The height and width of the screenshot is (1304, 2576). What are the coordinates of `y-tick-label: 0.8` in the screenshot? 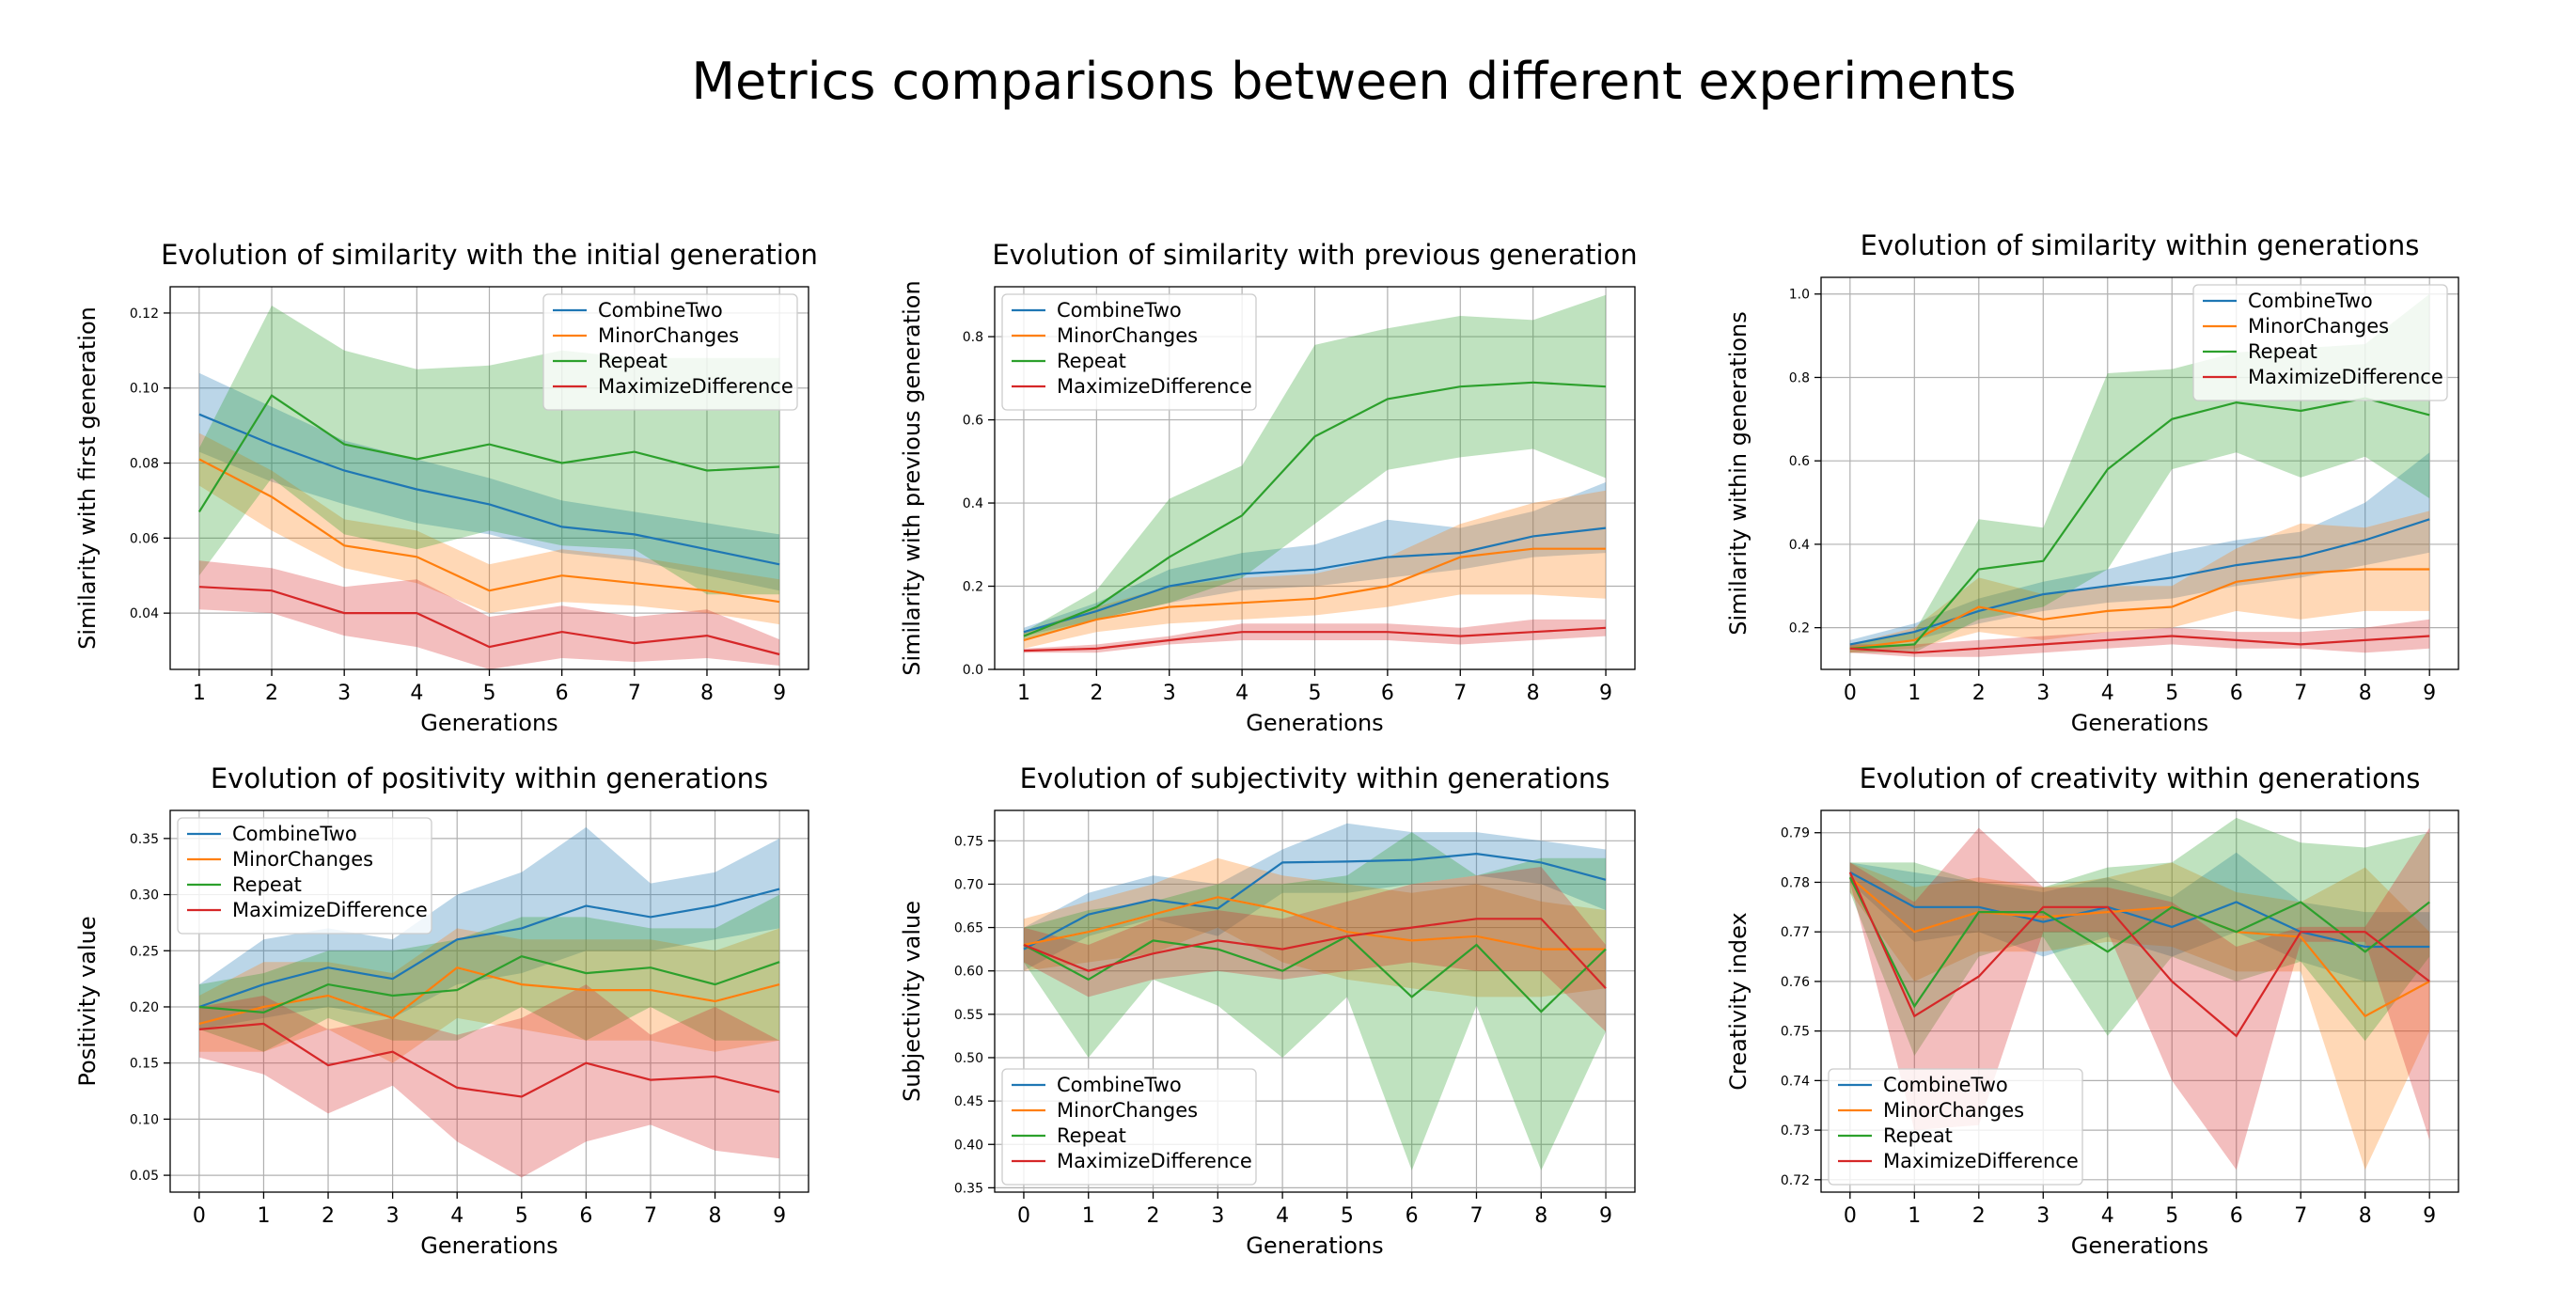 It's located at (1800, 377).